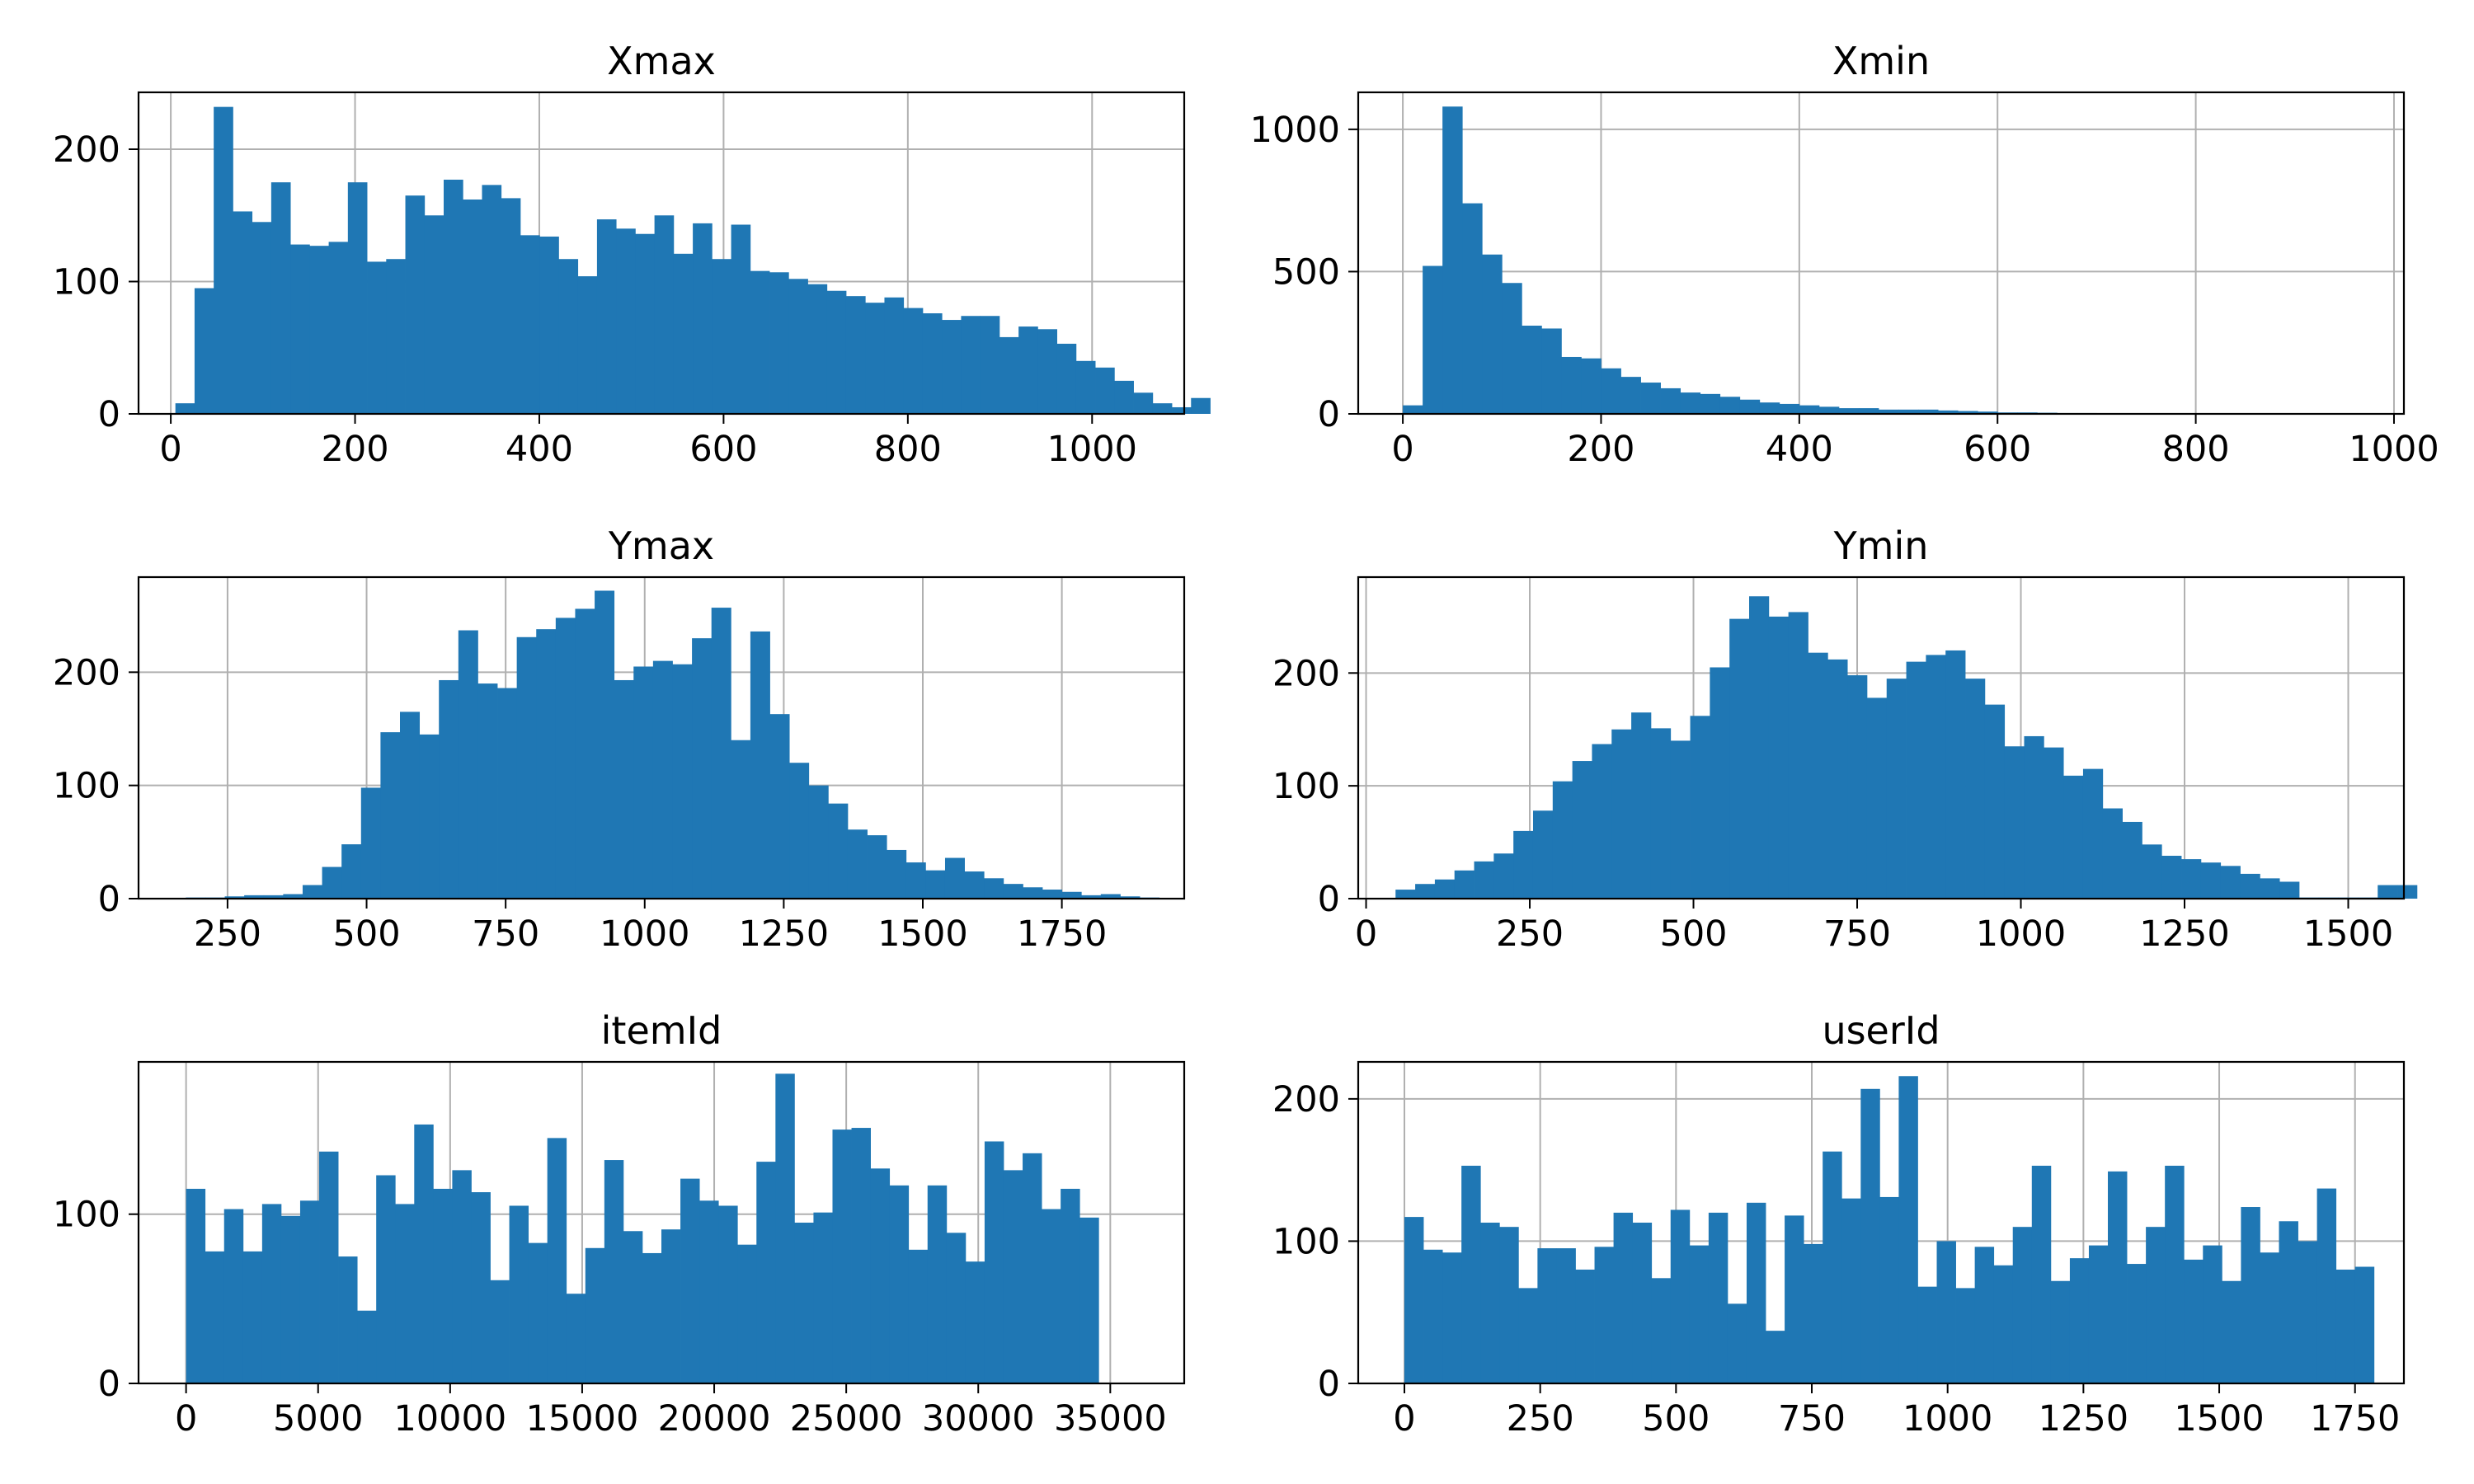 The width and height of the screenshot is (2474, 1484). What do you see at coordinates (86, 282) in the screenshot?
I see `xmax-ytick-label: 100` at bounding box center [86, 282].